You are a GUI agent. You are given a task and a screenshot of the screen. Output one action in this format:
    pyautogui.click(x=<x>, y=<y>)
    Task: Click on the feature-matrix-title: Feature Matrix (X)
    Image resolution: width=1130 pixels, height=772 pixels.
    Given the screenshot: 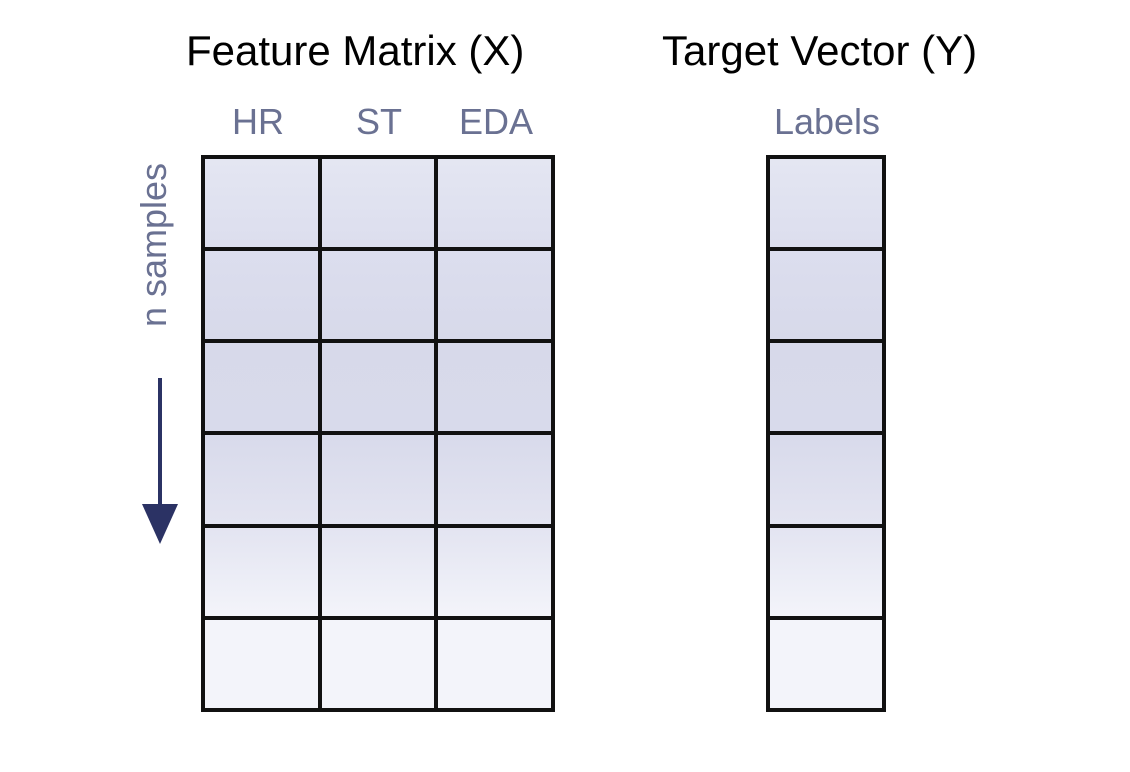 What is the action you would take?
    pyautogui.click(x=355, y=50)
    